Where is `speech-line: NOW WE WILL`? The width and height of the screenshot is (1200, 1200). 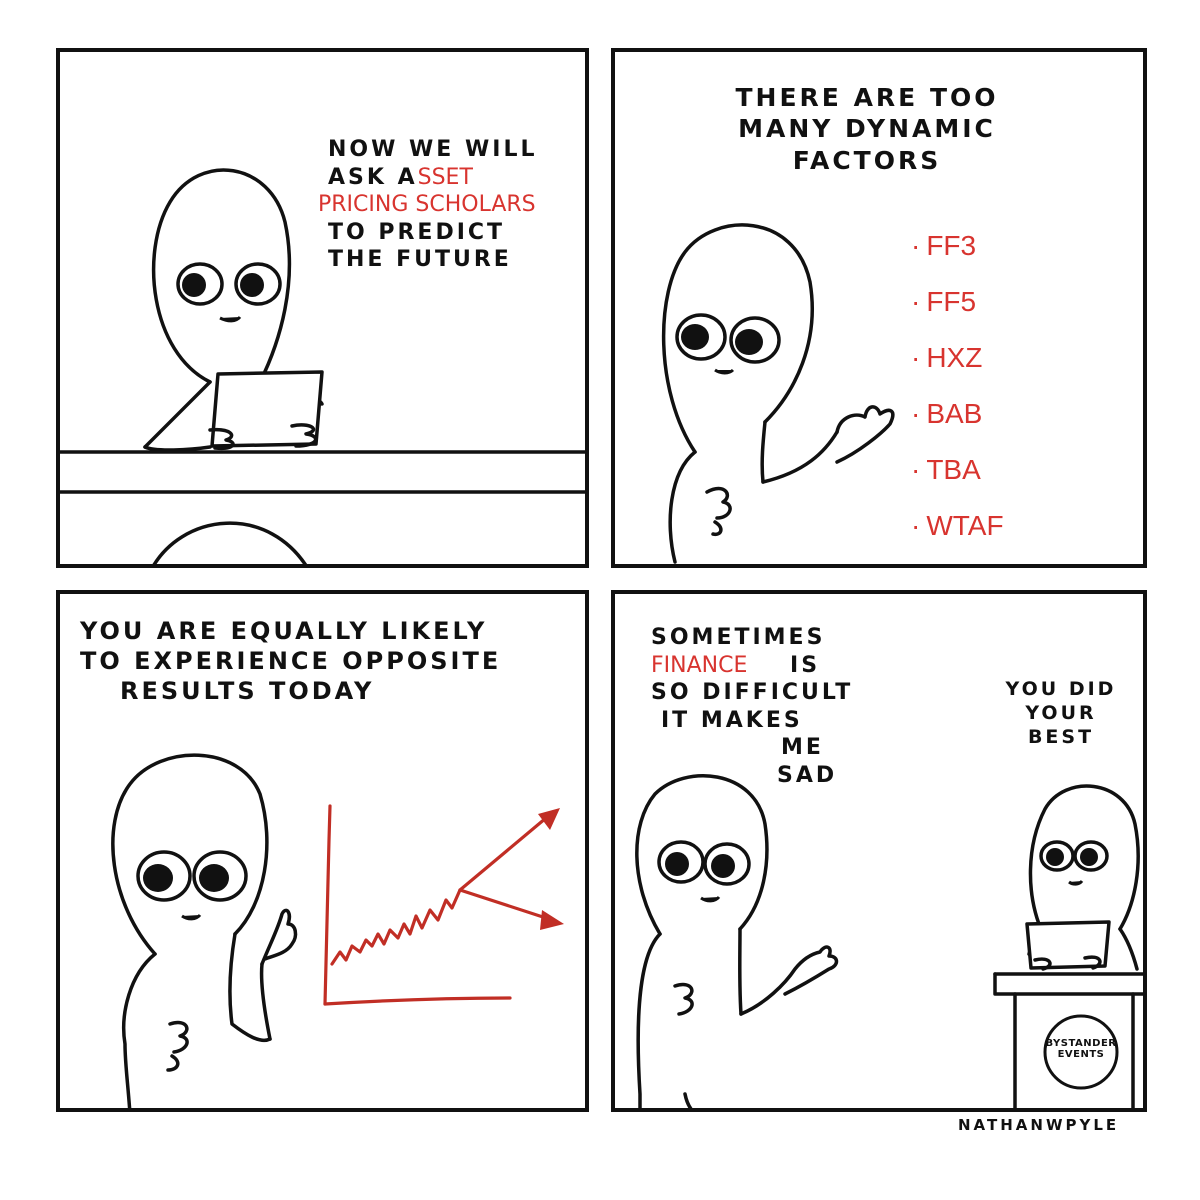
speech-line: NOW WE WILL is located at coordinates (433, 149).